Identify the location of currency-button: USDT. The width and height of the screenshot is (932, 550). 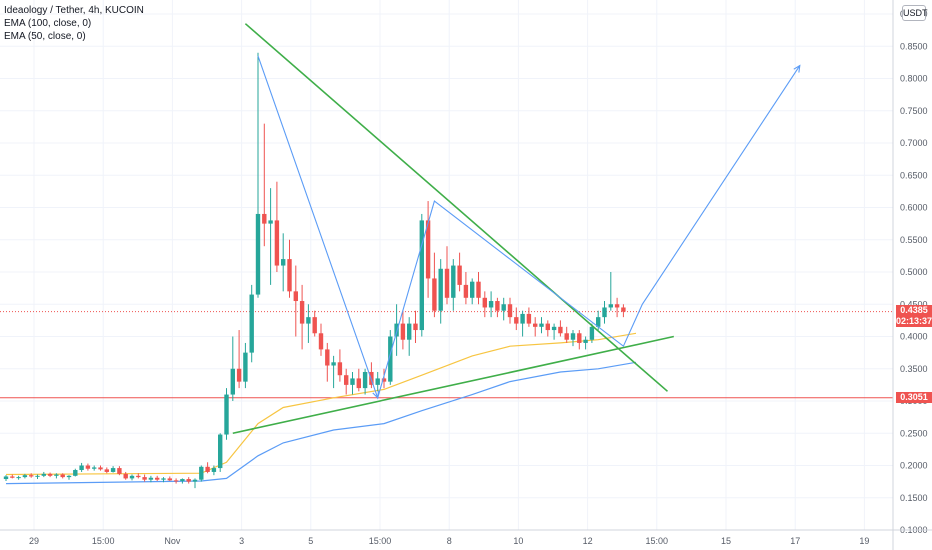
(915, 13).